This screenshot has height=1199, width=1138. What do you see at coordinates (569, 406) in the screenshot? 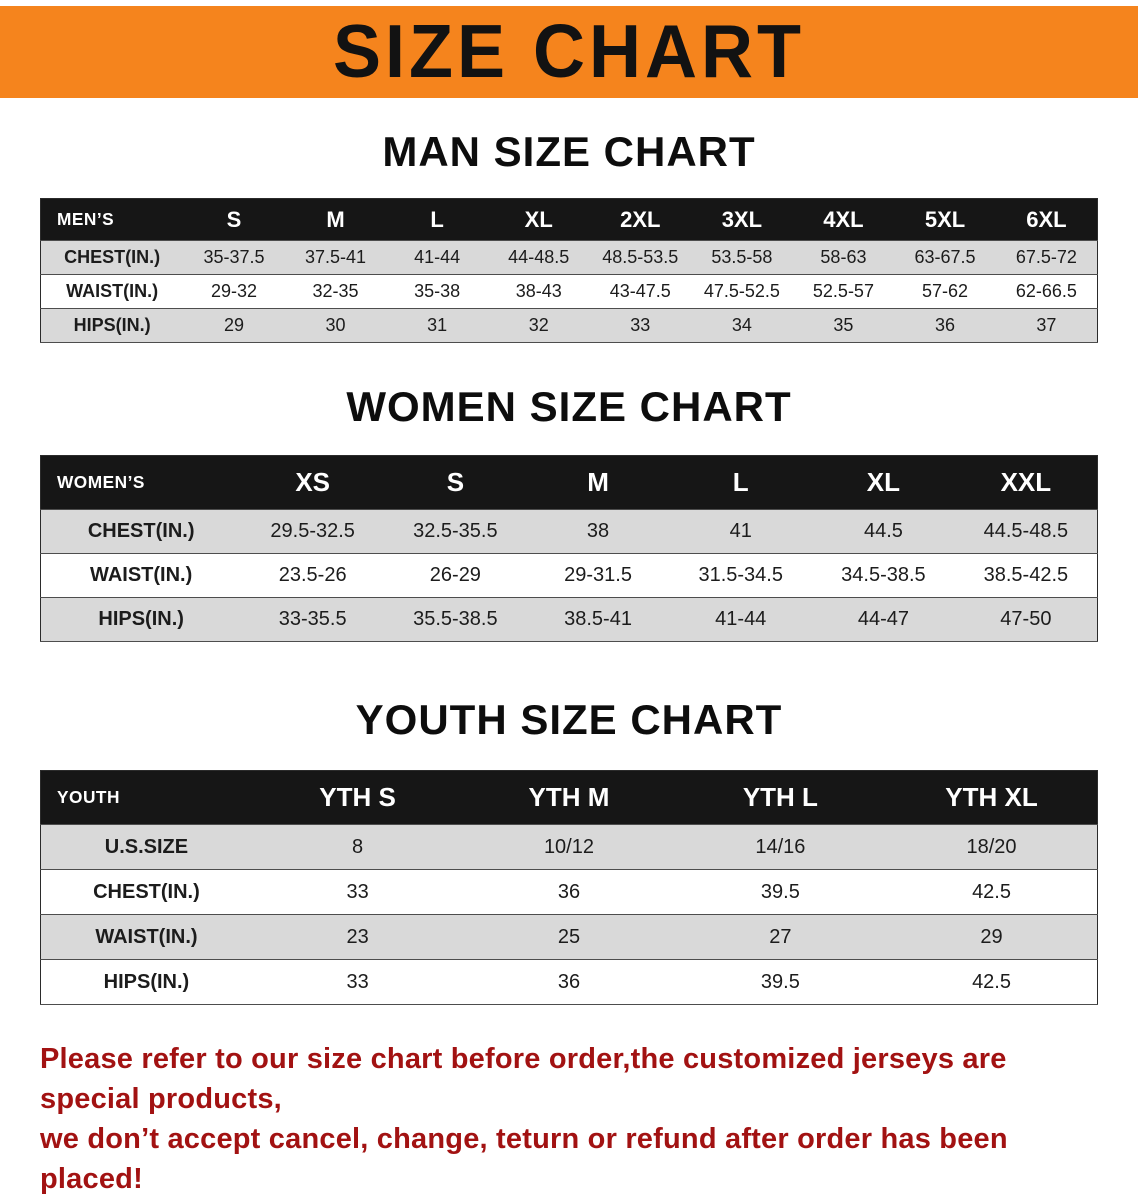
I see `women-section-heading: WOMEN SIZE CHART` at bounding box center [569, 406].